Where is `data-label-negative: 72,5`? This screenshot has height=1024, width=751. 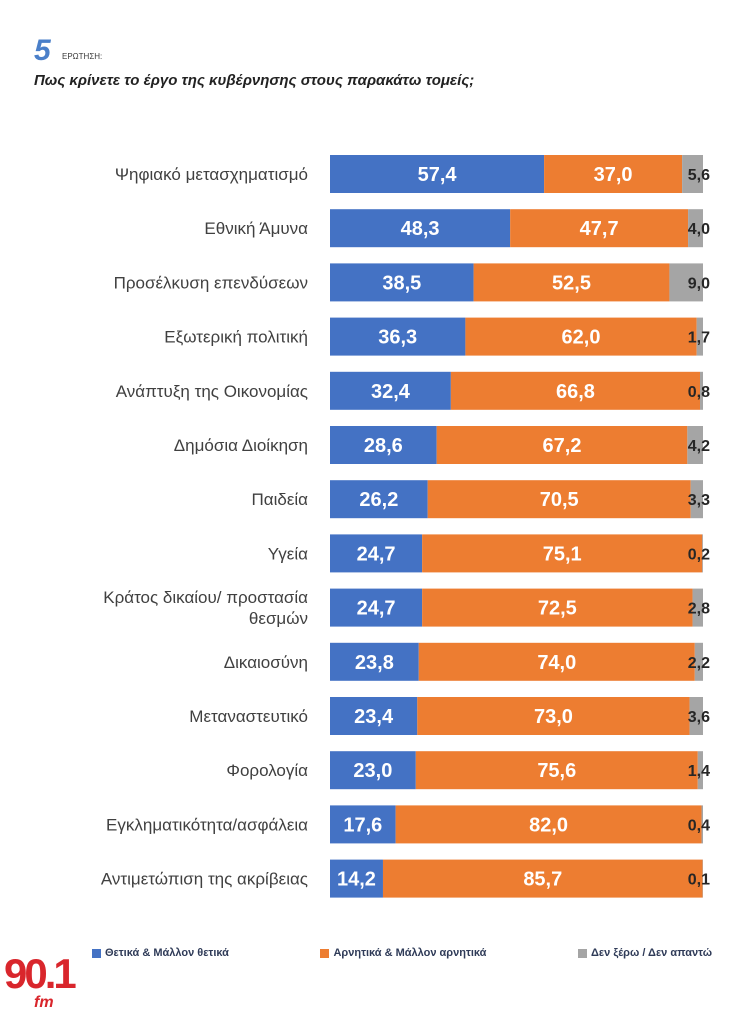 data-label-negative: 72,5 is located at coordinates (557, 609).